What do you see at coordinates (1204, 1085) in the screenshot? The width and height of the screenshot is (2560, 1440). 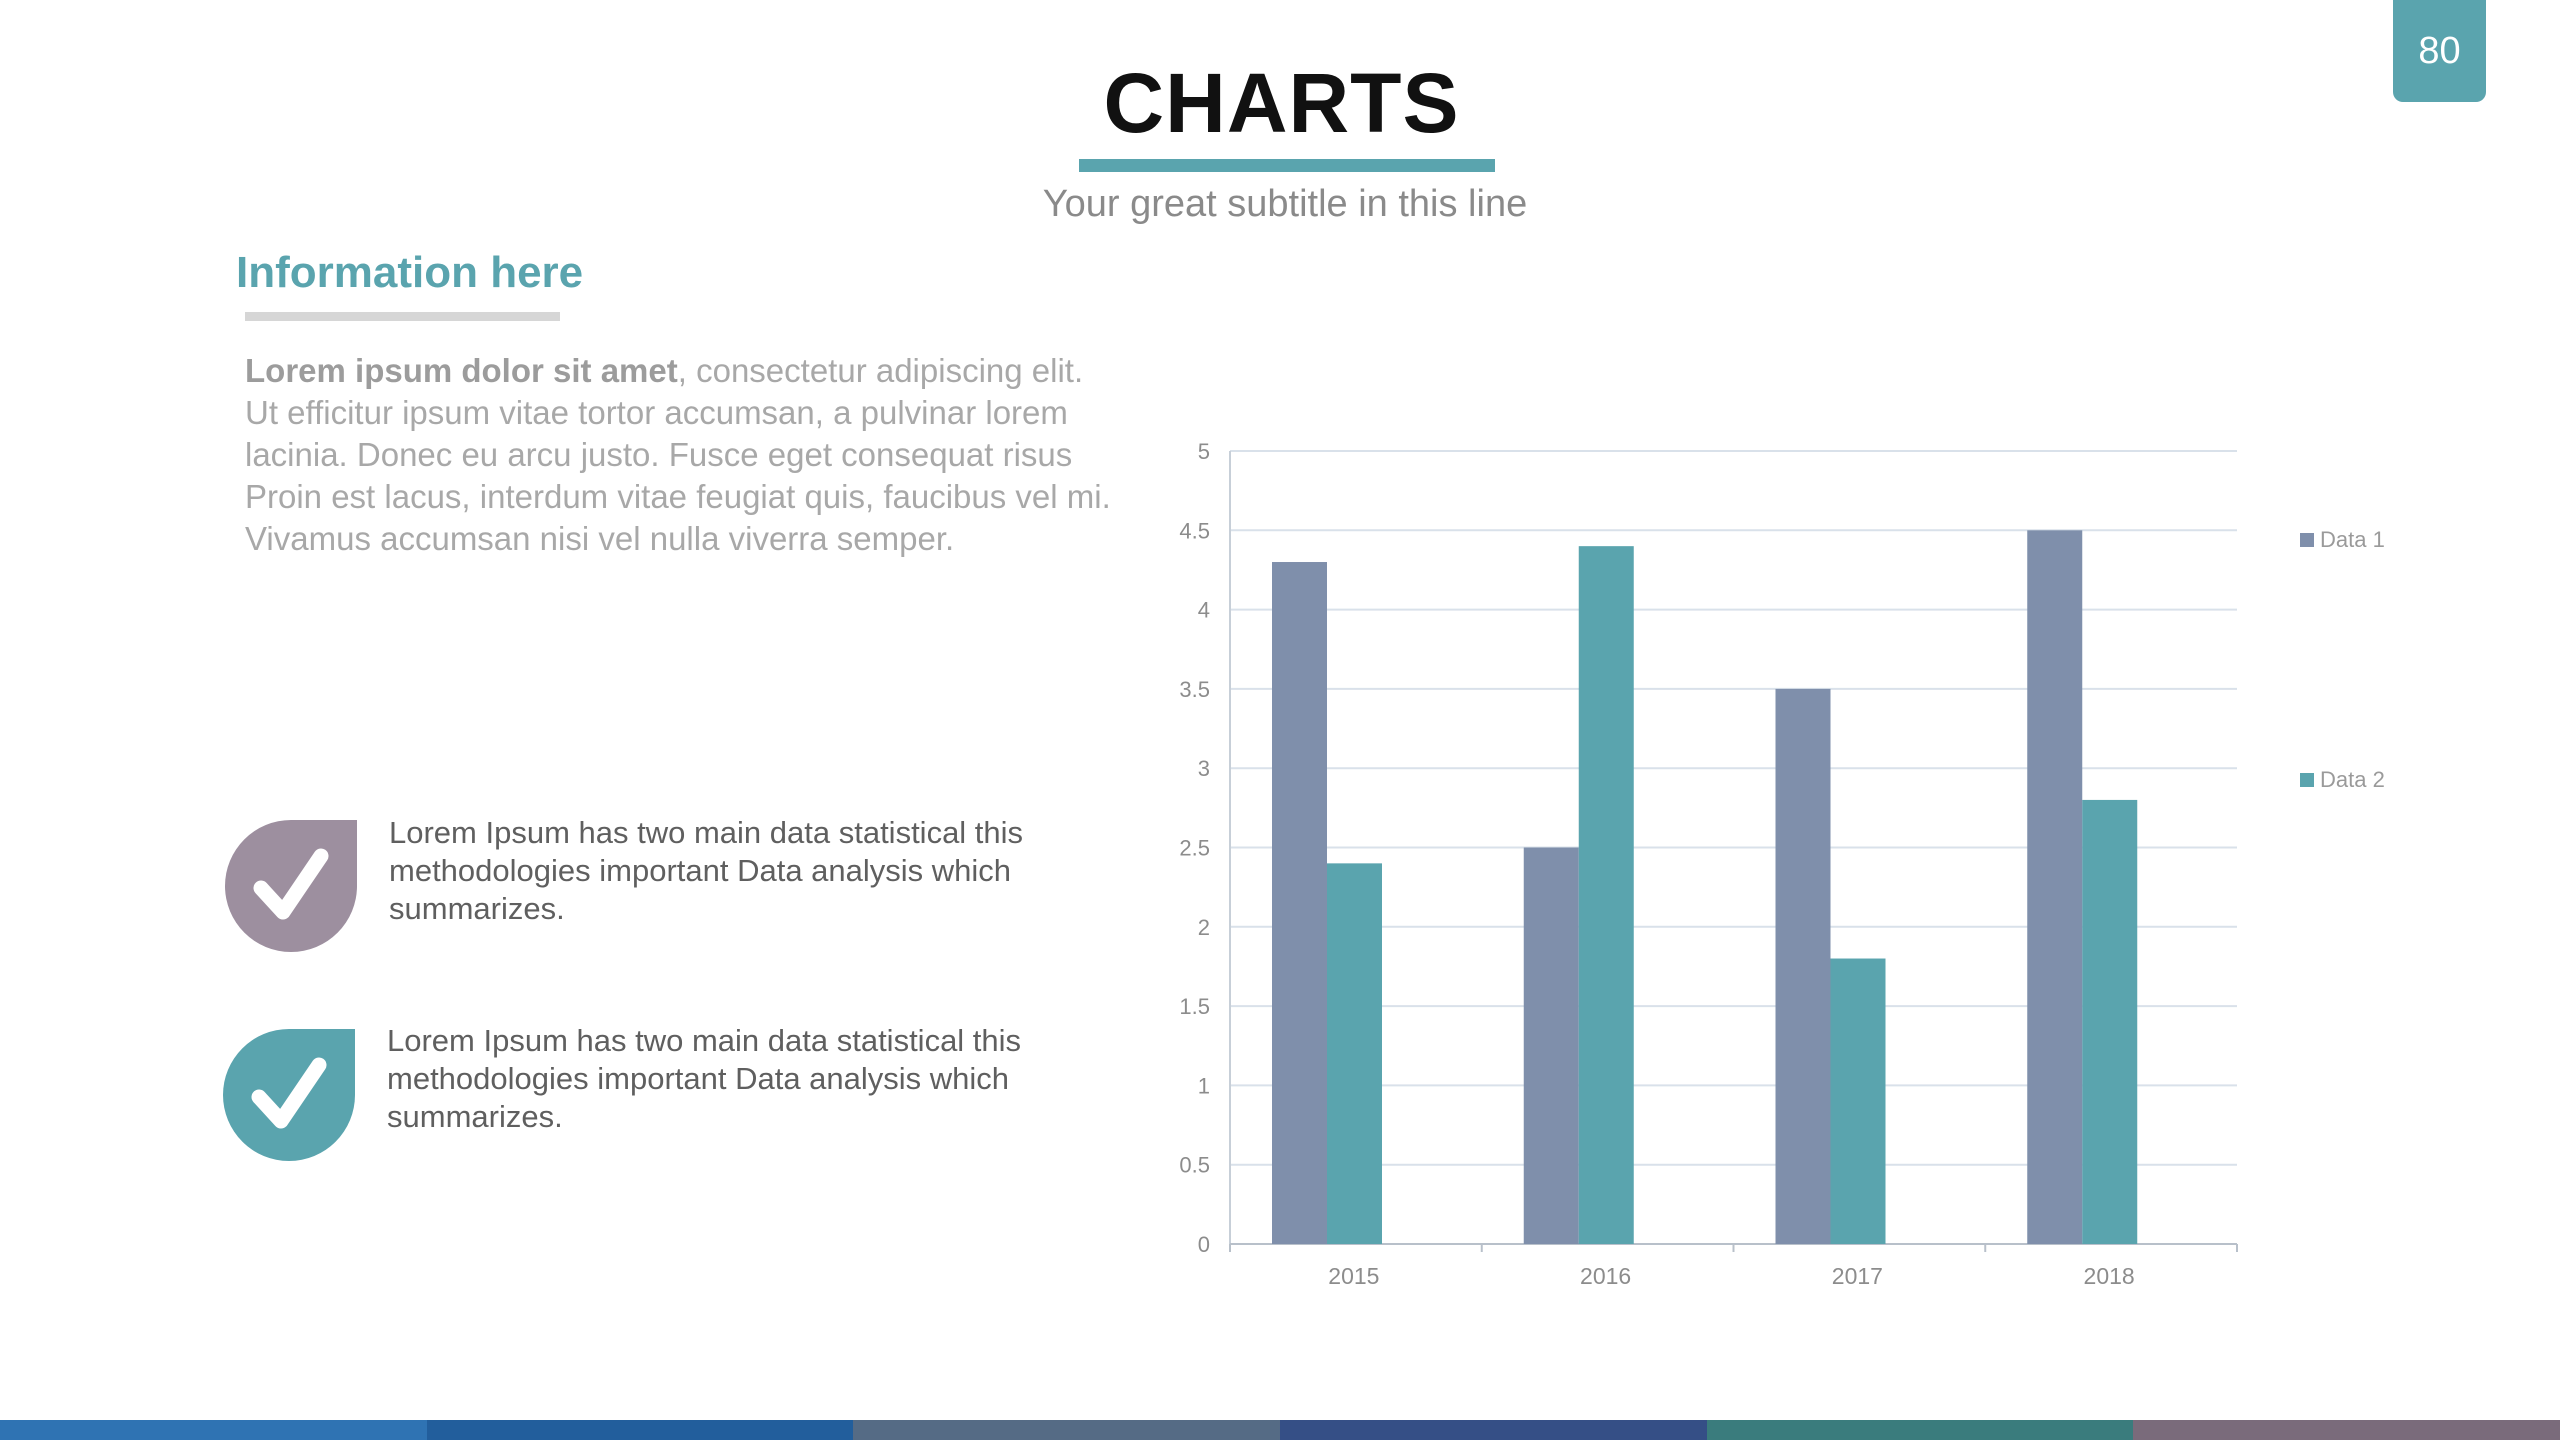 I see `y-tick-label: 1` at bounding box center [1204, 1085].